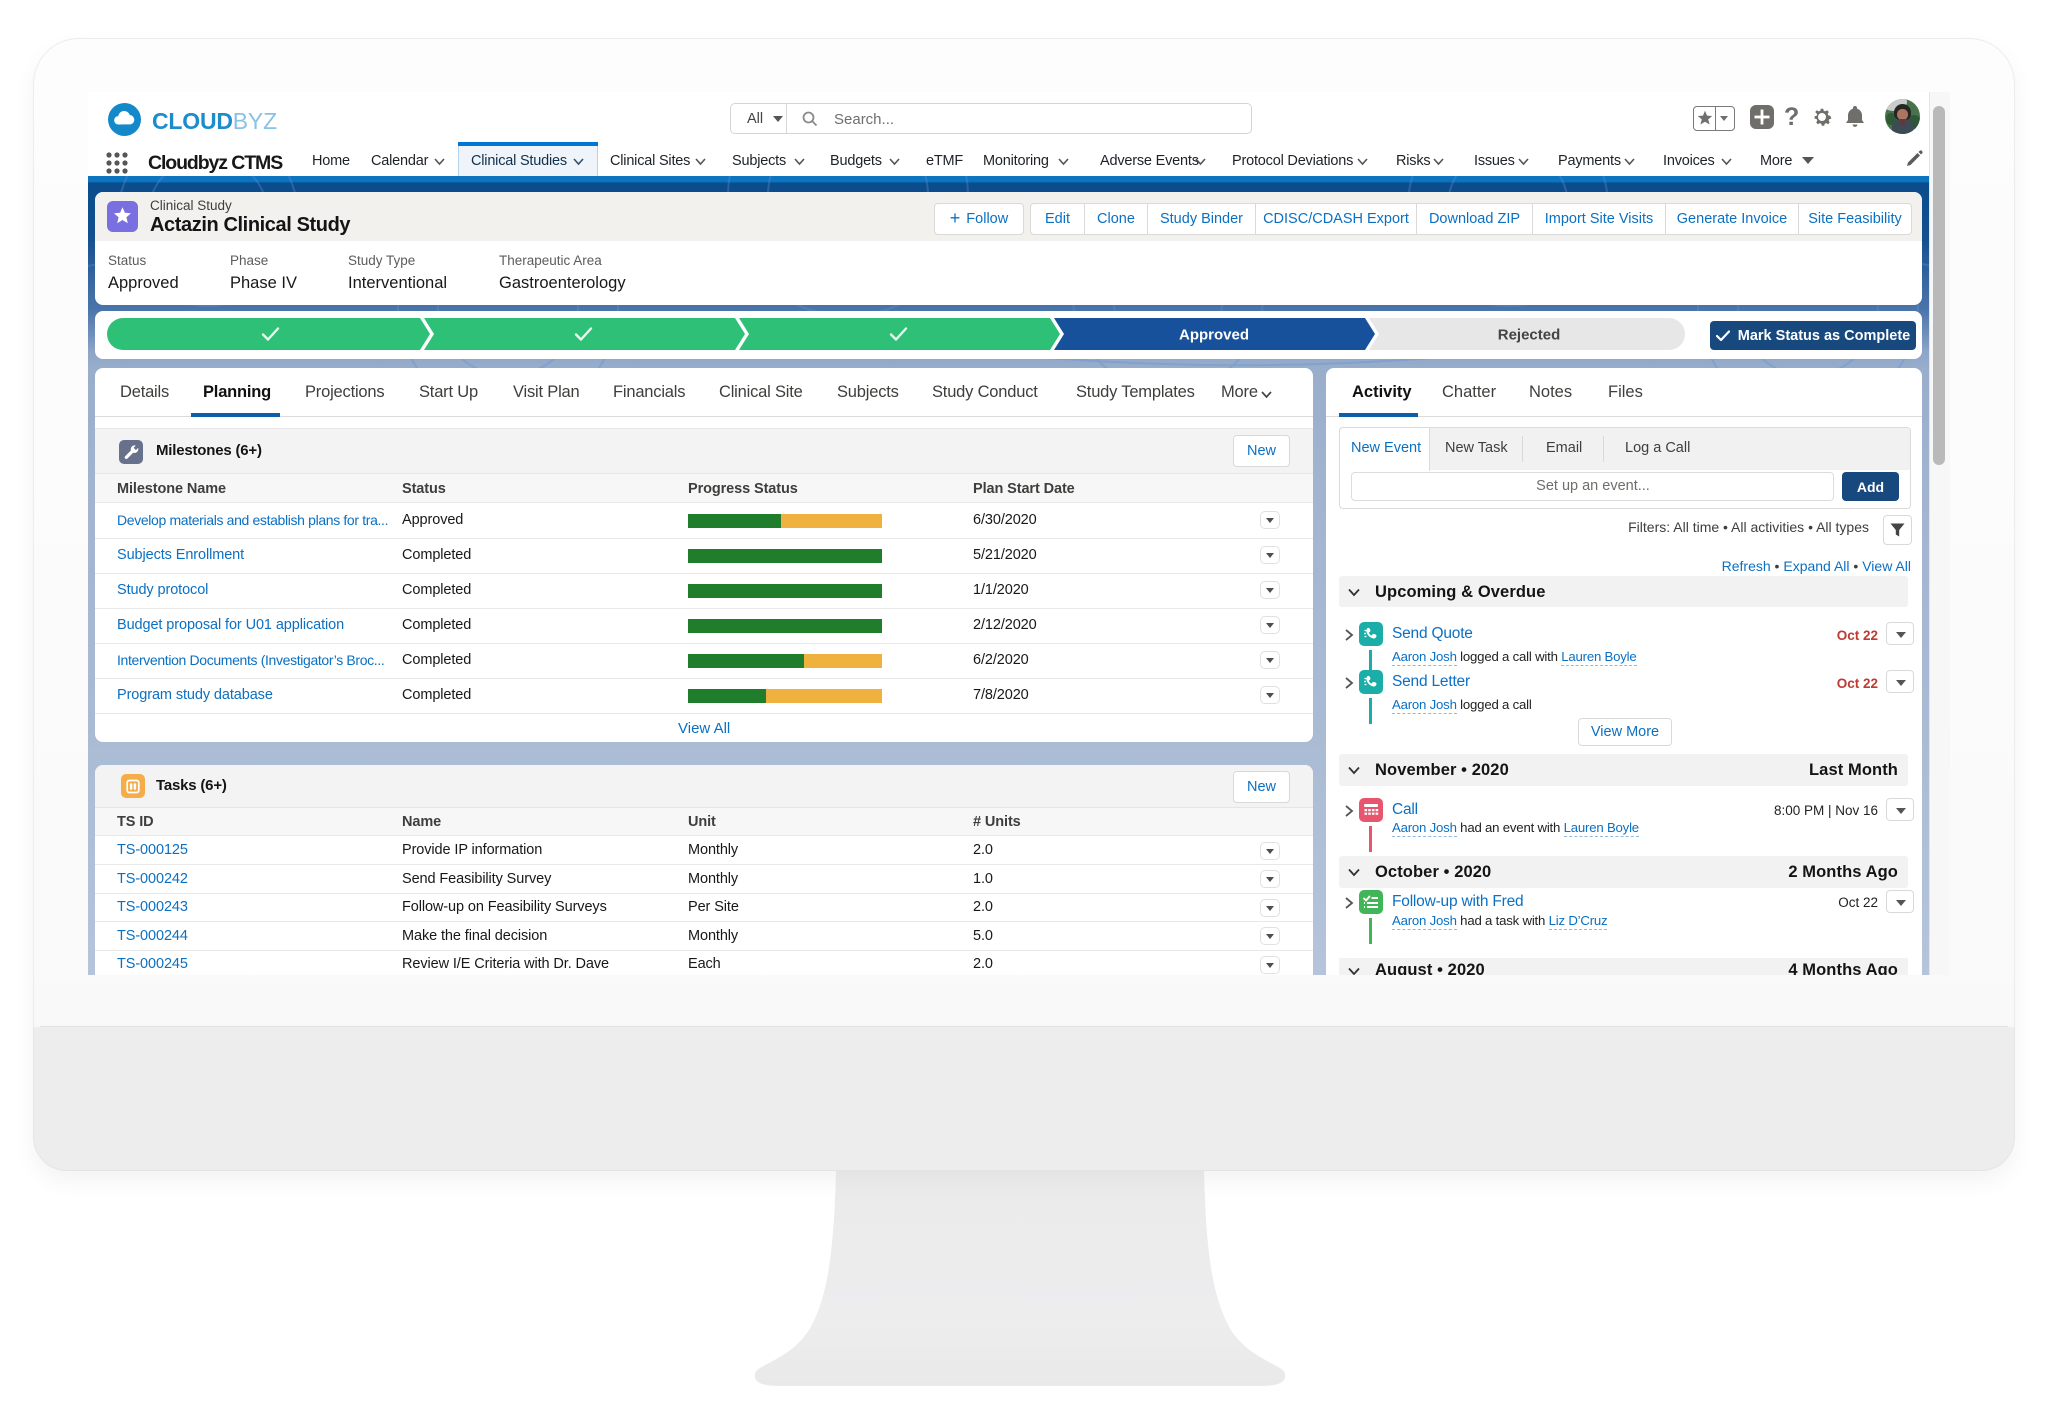  Describe the element at coordinates (1214, 335) in the screenshot. I see `svg-text: Approved` at that location.